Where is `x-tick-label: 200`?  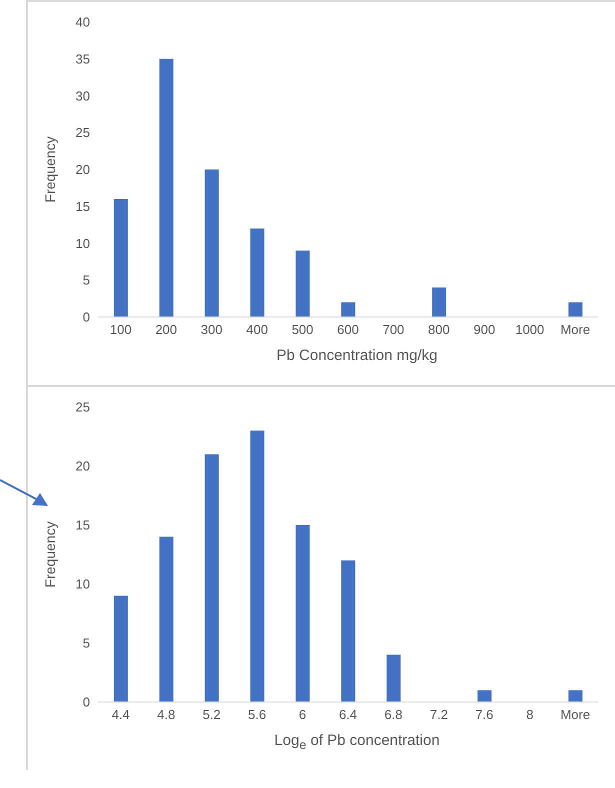
x-tick-label: 200 is located at coordinates (166, 330).